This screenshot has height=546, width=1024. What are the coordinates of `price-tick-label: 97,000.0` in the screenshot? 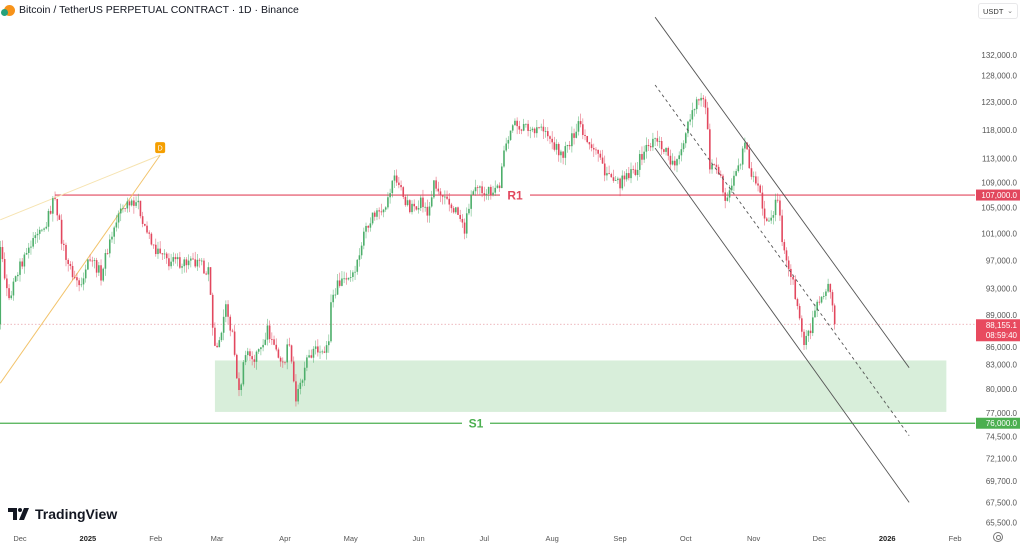 It's located at (1002, 260).